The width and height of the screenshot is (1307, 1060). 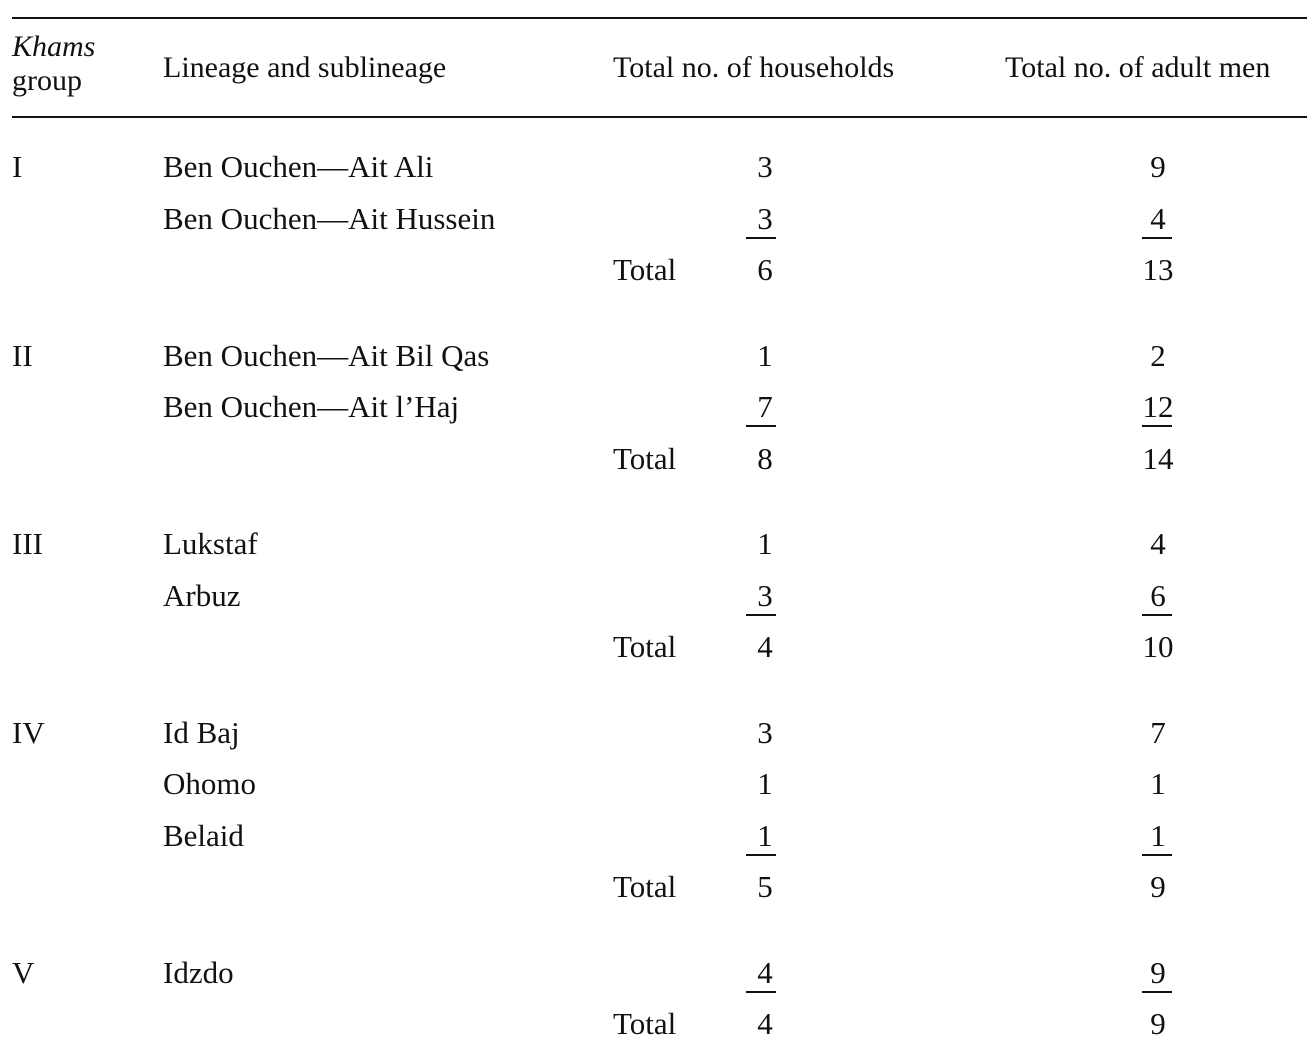 I want to click on khams-group-label: III, so click(x=27, y=543).